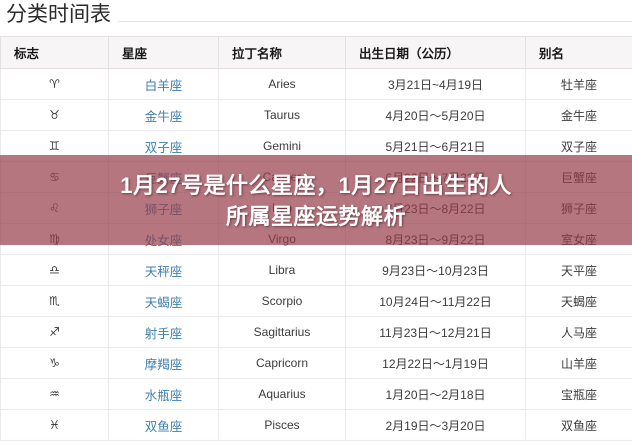  What do you see at coordinates (282, 425) in the screenshot?
I see `latin-name: Pisces` at bounding box center [282, 425].